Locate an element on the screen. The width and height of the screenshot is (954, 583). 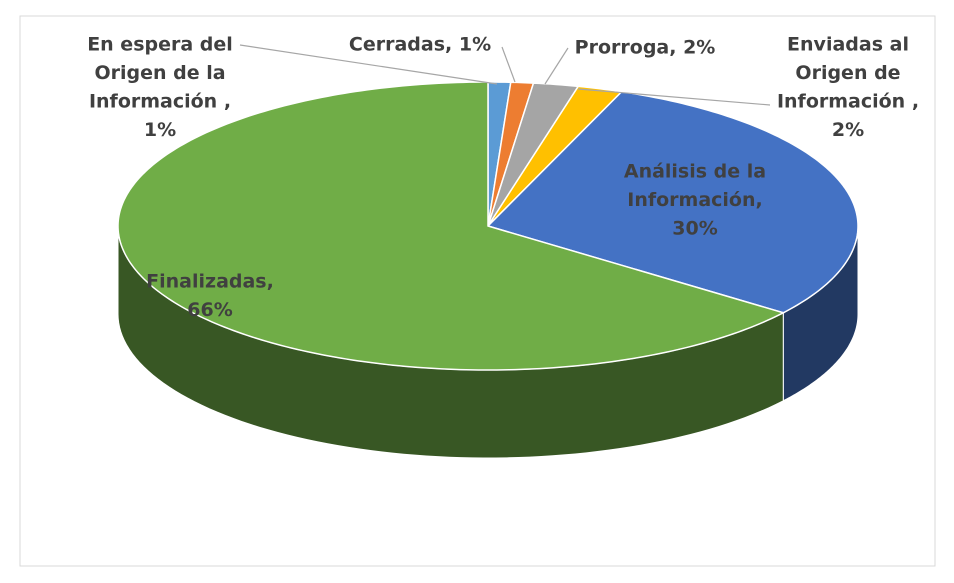
data-label: Información, is located at coordinates (694, 200).